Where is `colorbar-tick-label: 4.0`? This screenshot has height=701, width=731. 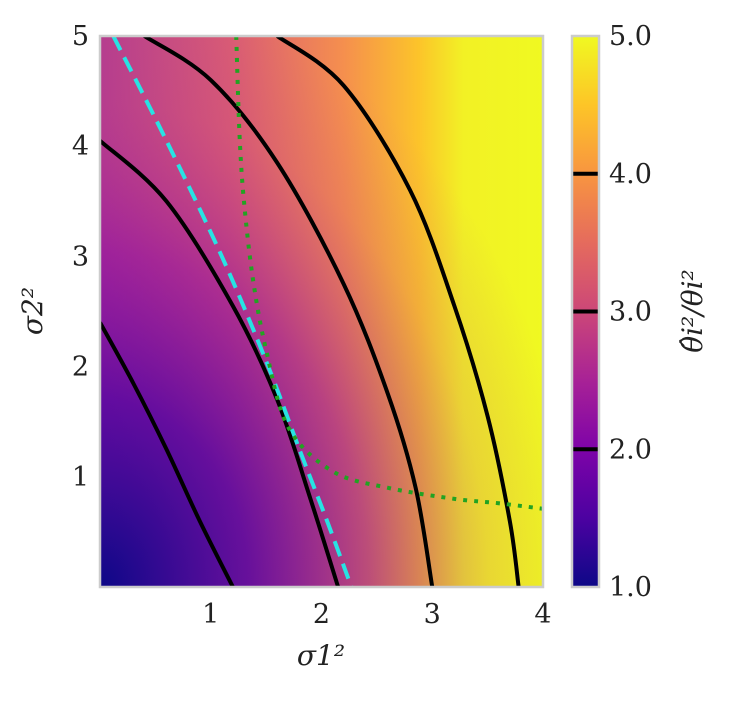
colorbar-tick-label: 4.0 is located at coordinates (630, 174).